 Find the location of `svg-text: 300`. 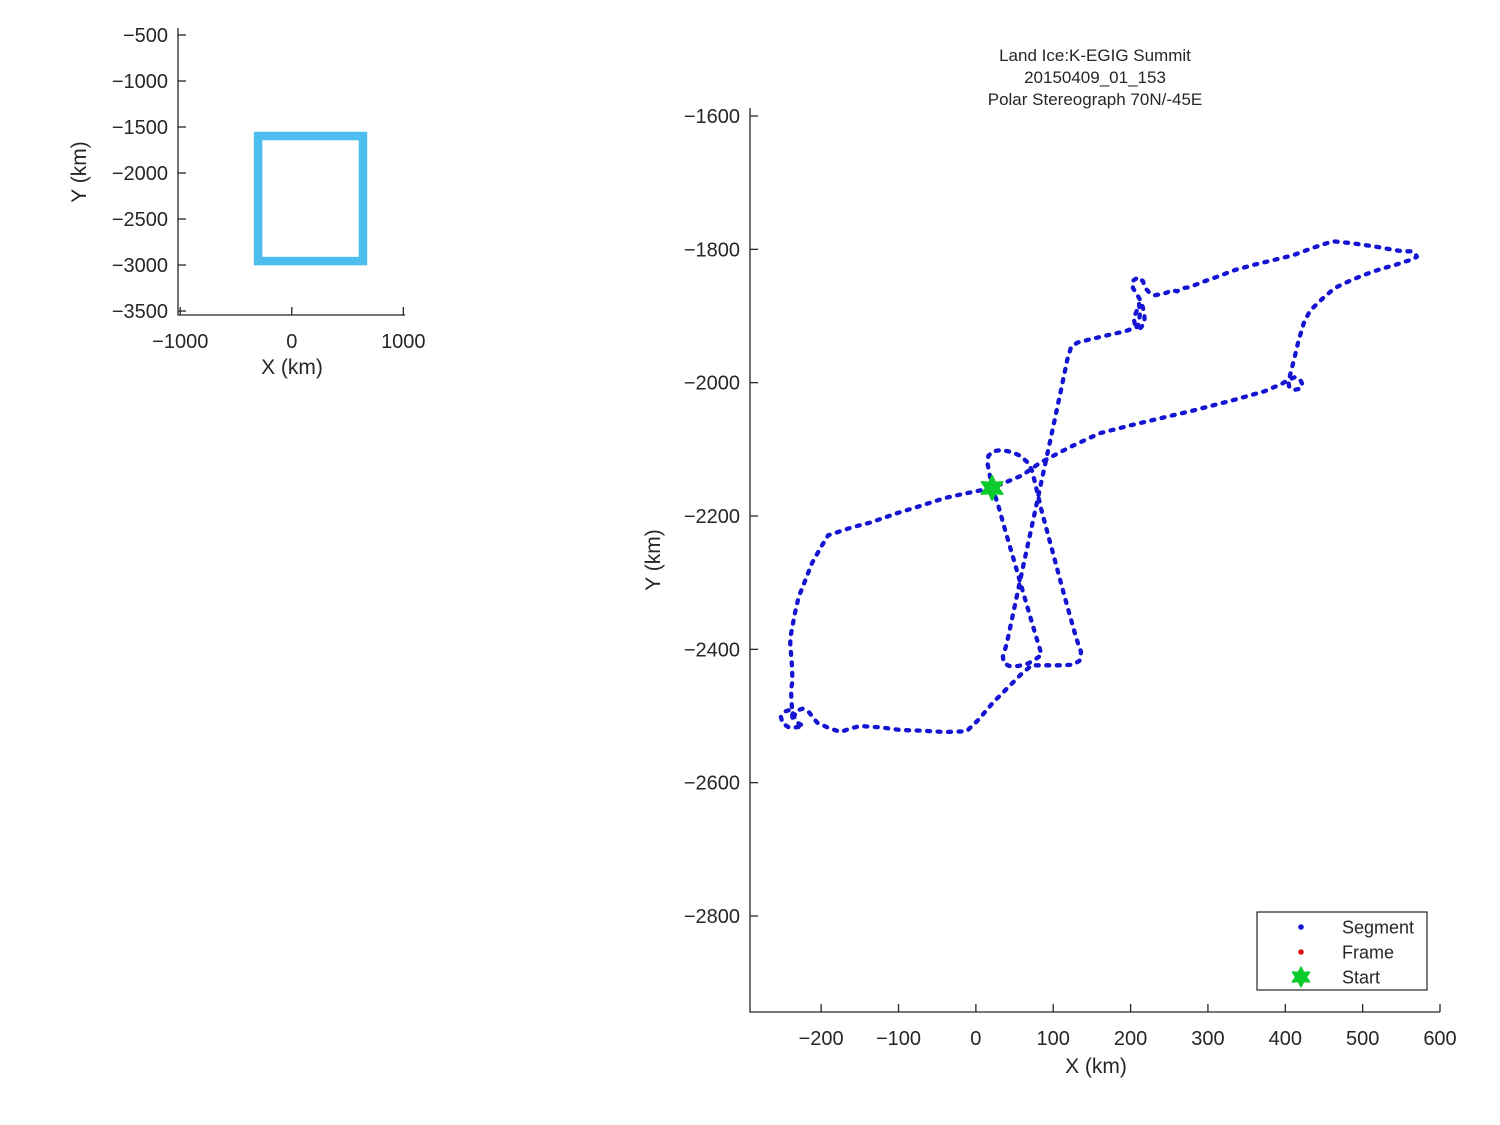

svg-text: 300 is located at coordinates (1207, 1039).